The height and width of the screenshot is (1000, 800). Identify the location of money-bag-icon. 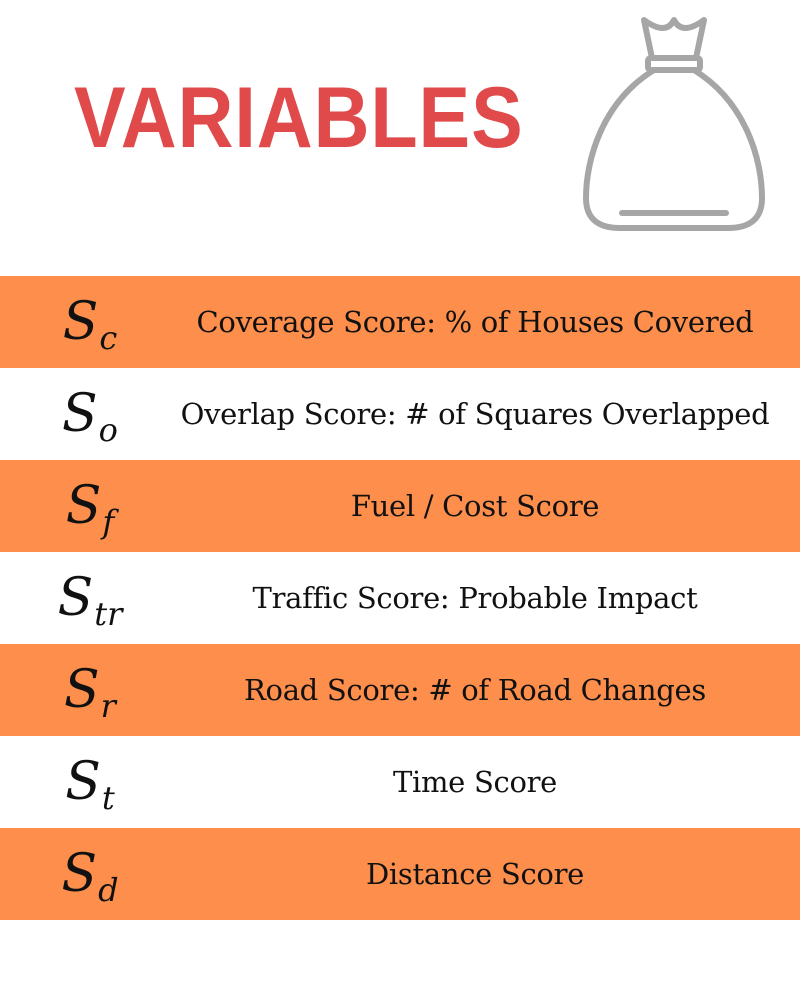
(674, 124).